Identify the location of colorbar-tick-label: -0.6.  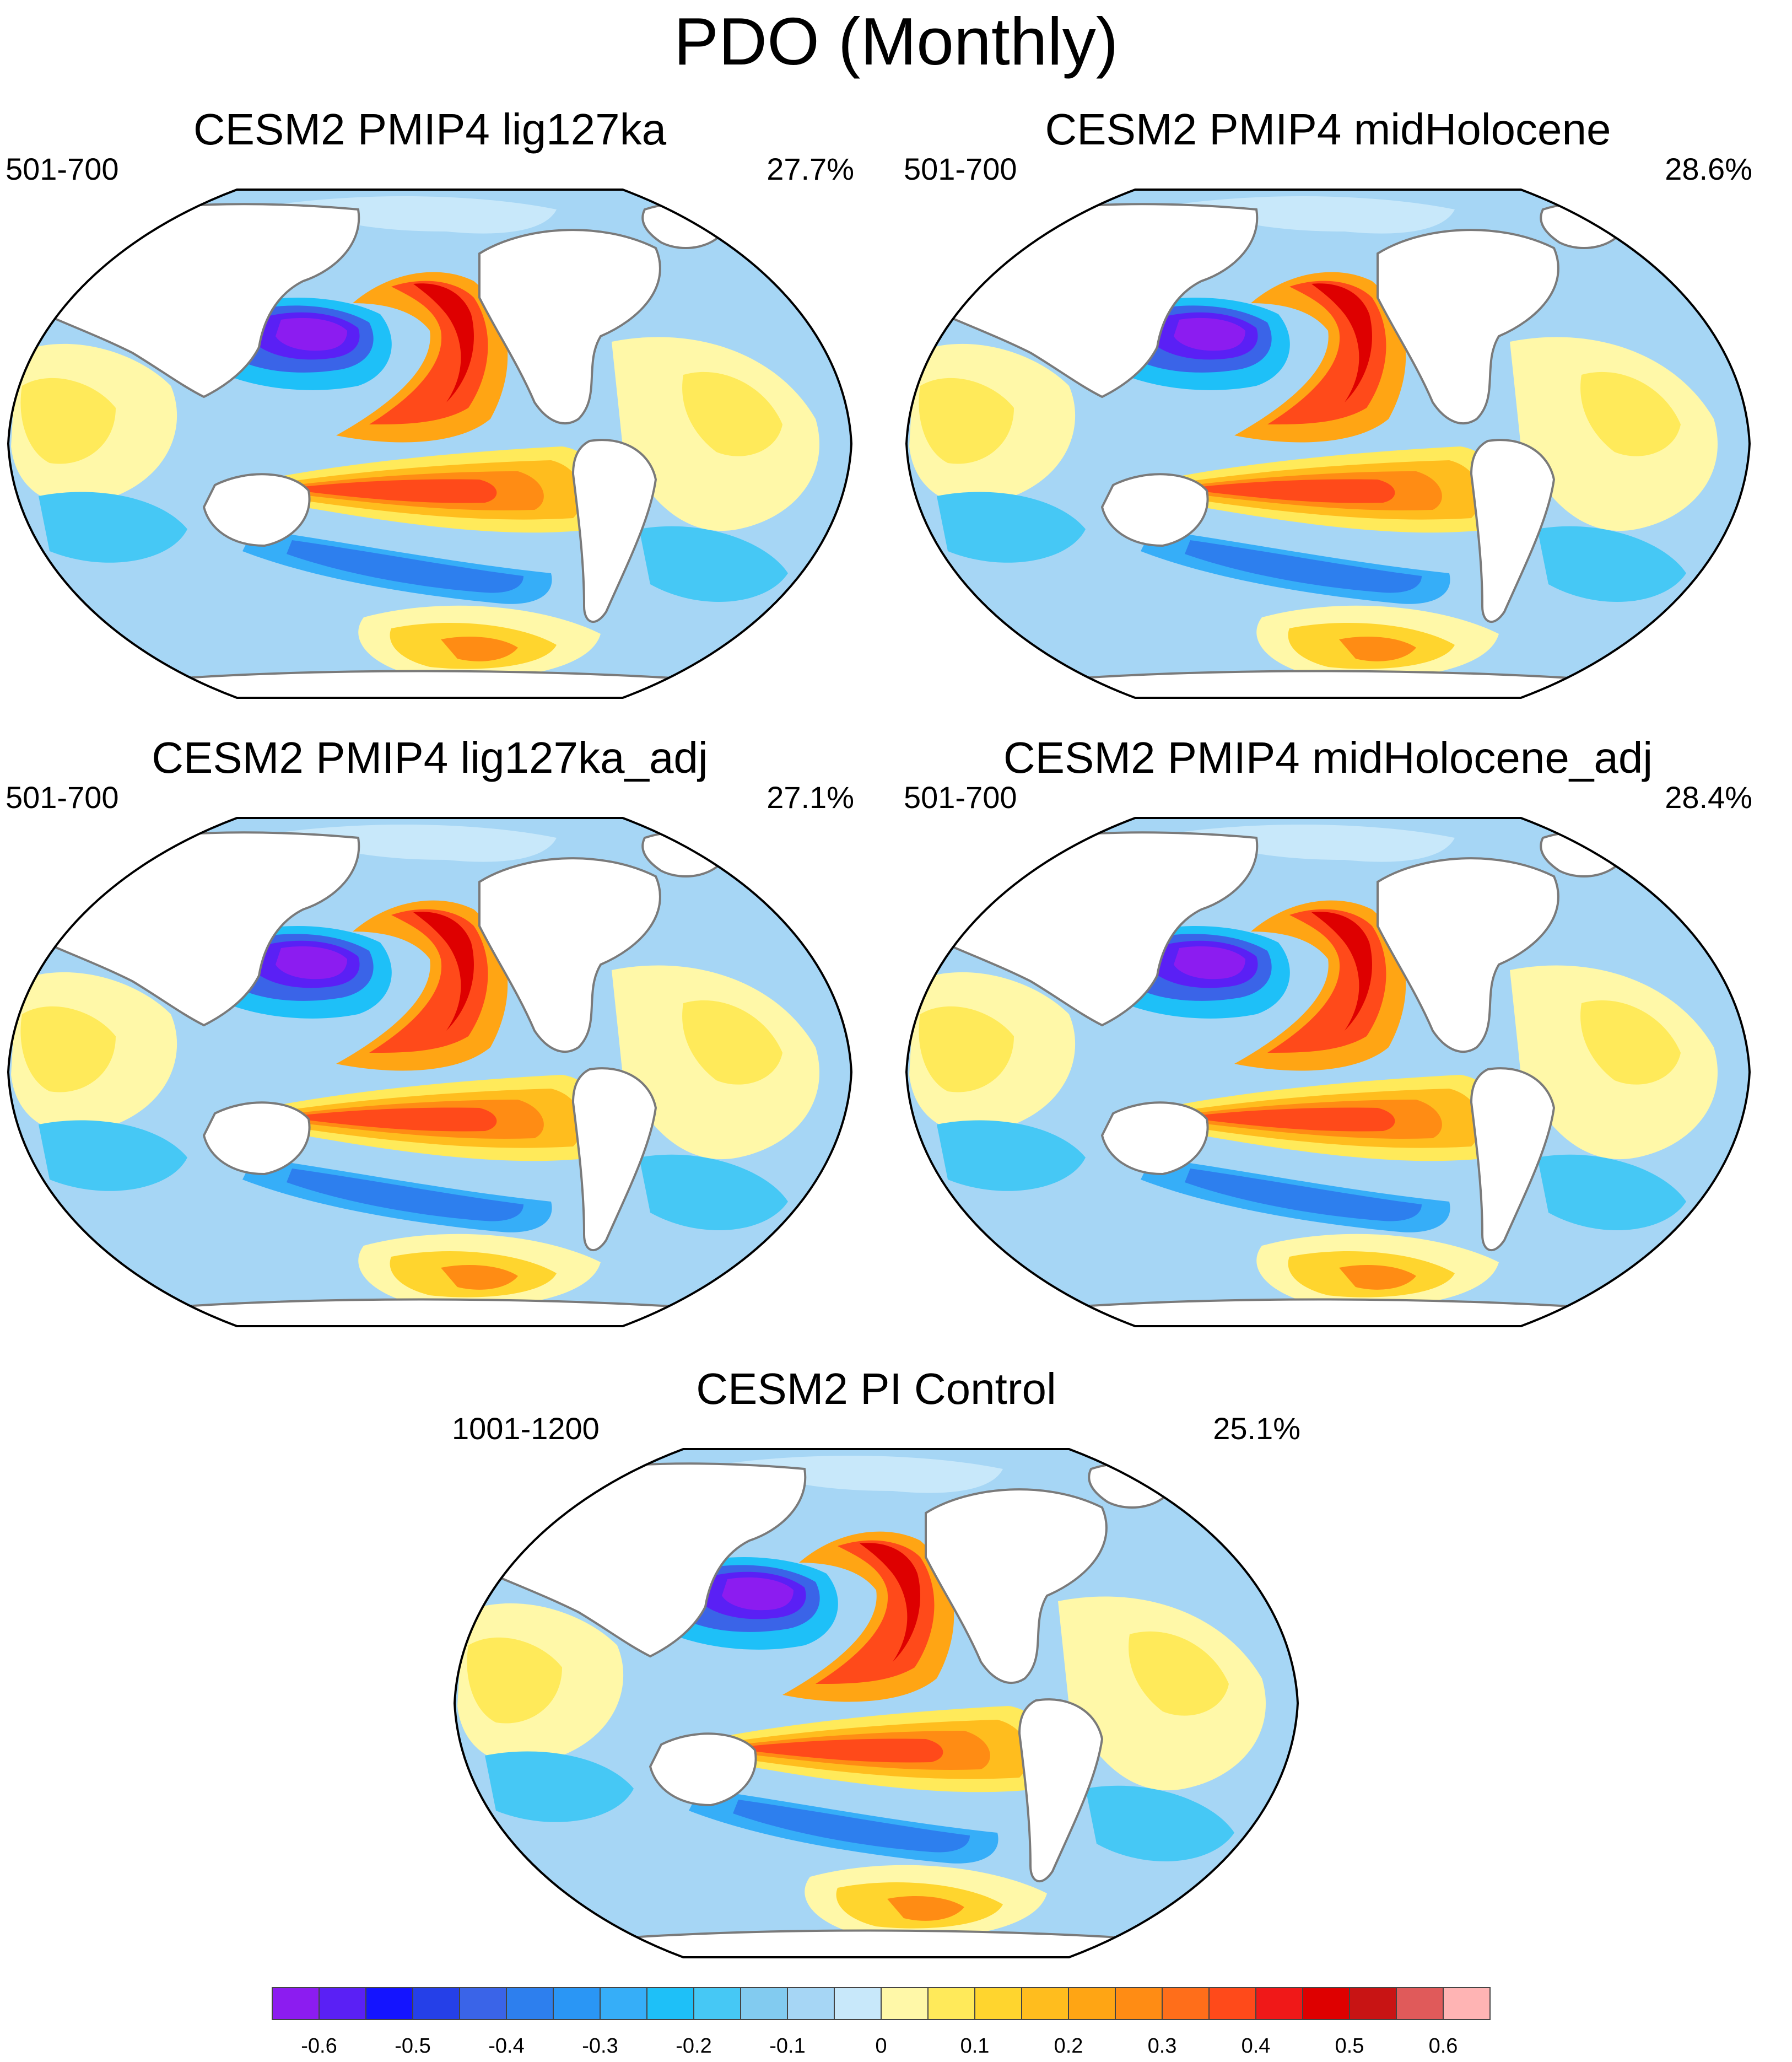
(319, 2046).